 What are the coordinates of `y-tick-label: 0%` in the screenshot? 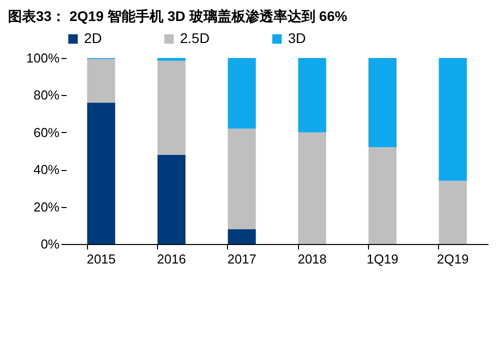 It's located at (50, 244).